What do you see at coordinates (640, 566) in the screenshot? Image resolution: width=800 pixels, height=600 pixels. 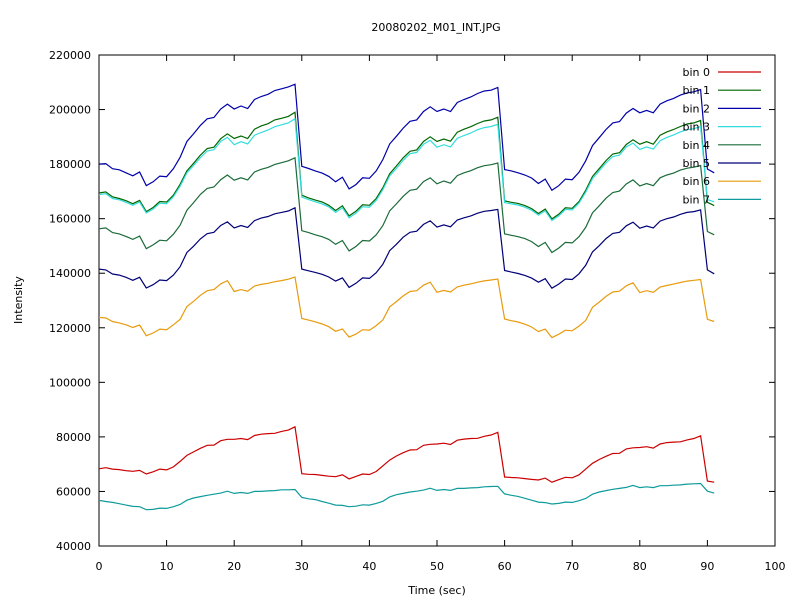 I see `x-tick-label: 80` at bounding box center [640, 566].